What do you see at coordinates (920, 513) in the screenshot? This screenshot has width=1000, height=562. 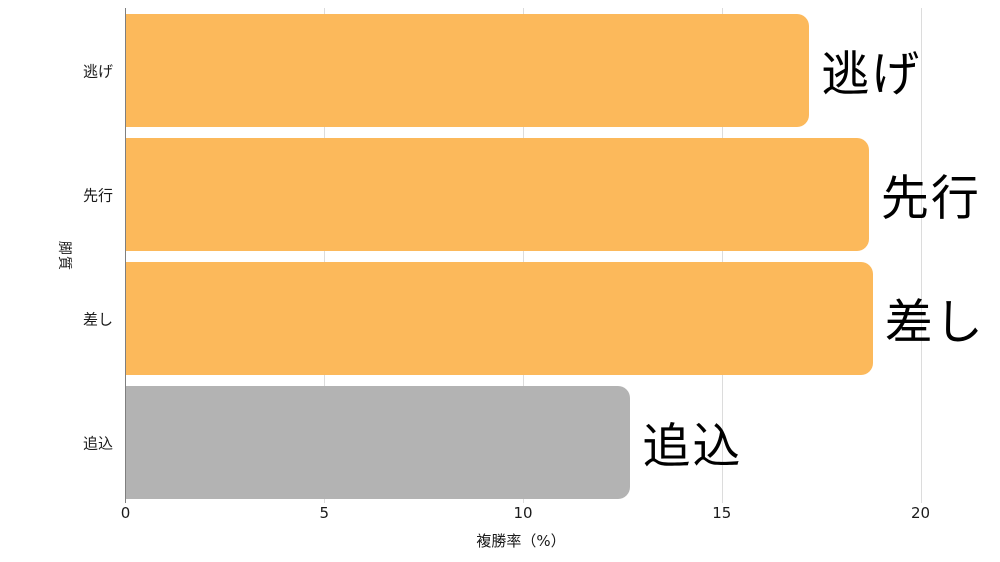 I see `x-tick-label-20: 20` at bounding box center [920, 513].